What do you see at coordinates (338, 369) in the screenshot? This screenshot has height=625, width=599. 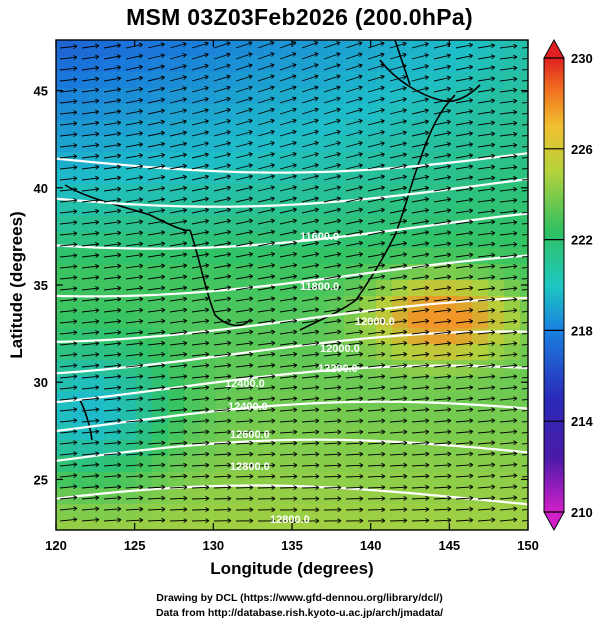 I see `contour-label: 12200.0` at bounding box center [338, 369].